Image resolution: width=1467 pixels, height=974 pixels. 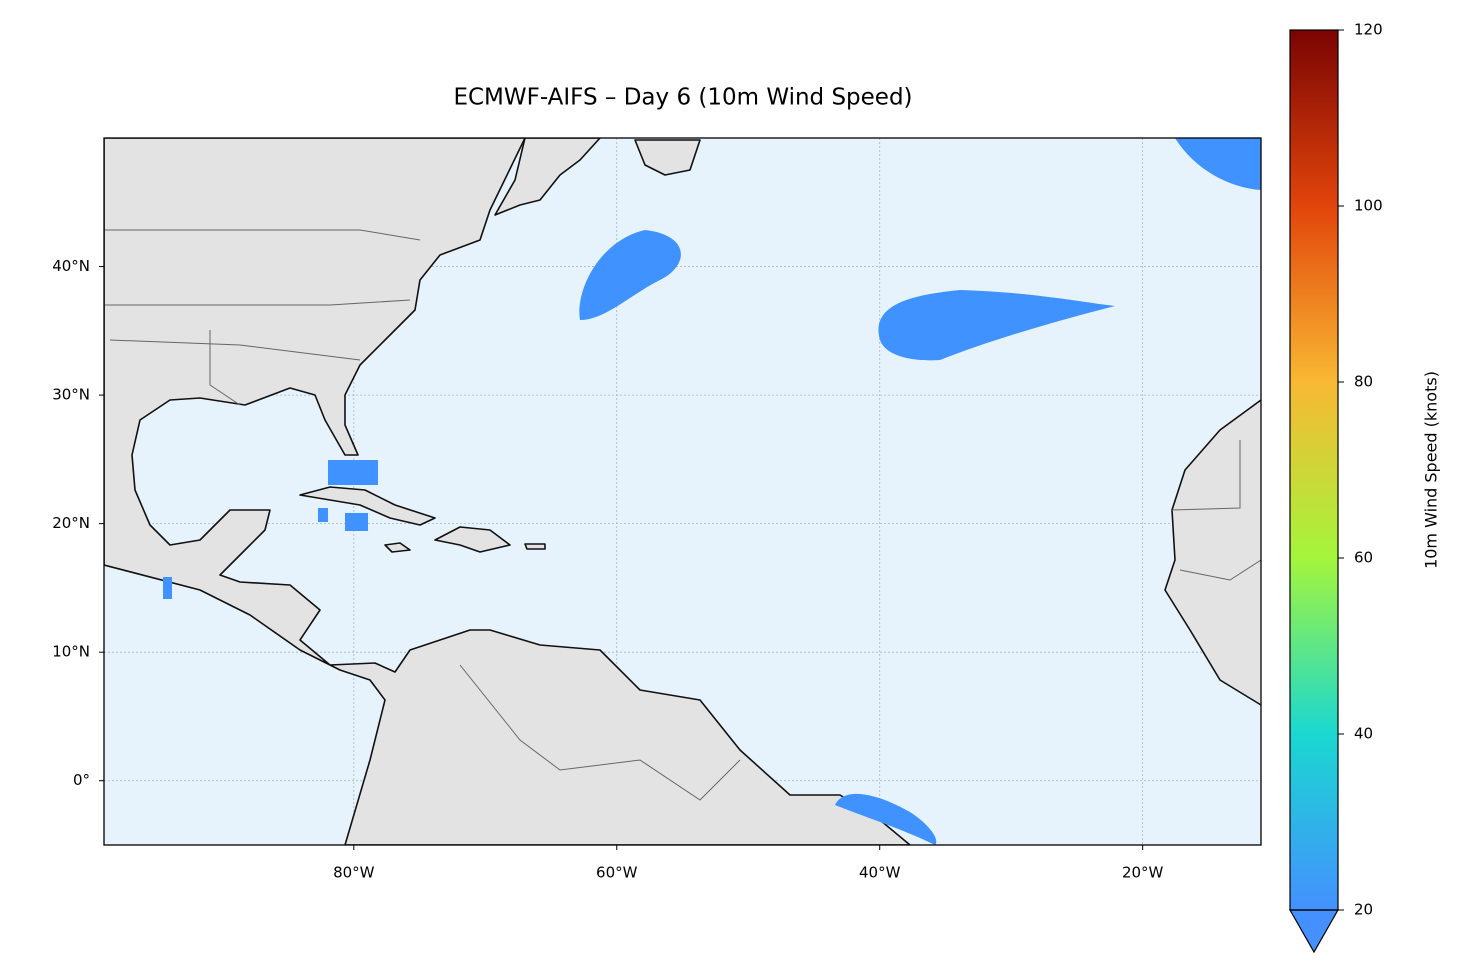 What do you see at coordinates (682, 98) in the screenshot?
I see `chart-title: ECMWF-AIFS – Day 6 (10m Wind Speed)` at bounding box center [682, 98].